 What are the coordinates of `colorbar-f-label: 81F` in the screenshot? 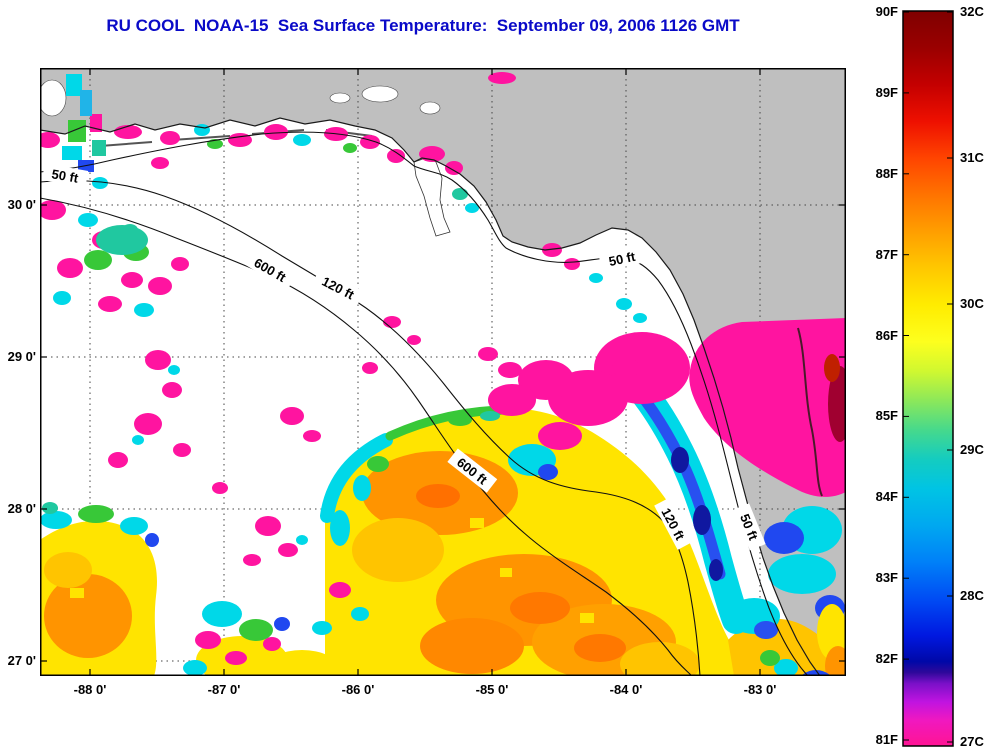 It's located at (886, 739).